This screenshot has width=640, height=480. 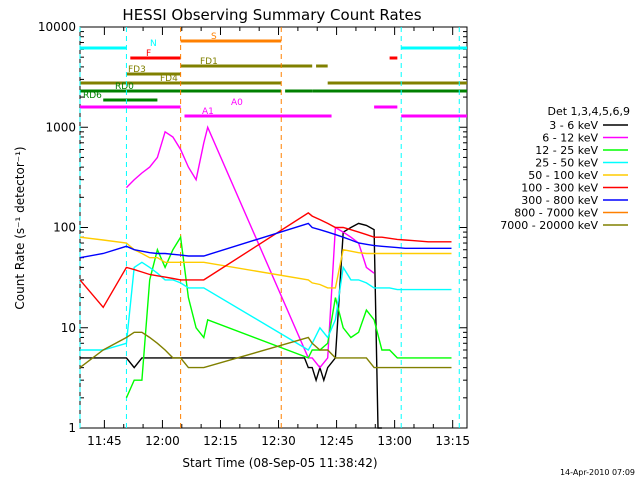 I want to click on legend-label: 6 - 12 keV, so click(x=570, y=138).